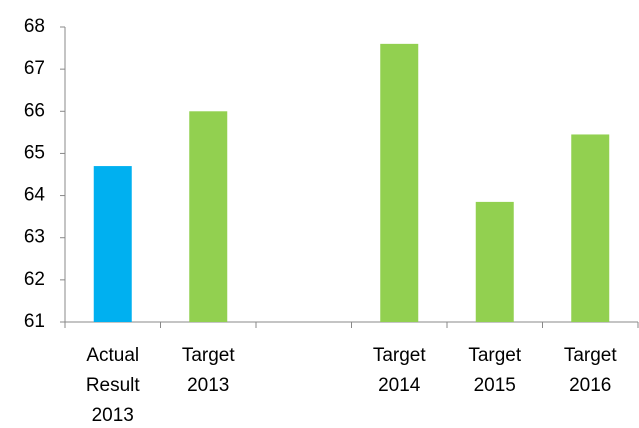  Describe the element at coordinates (495, 370) in the screenshot. I see `x-tick-label: Target 2015` at that location.